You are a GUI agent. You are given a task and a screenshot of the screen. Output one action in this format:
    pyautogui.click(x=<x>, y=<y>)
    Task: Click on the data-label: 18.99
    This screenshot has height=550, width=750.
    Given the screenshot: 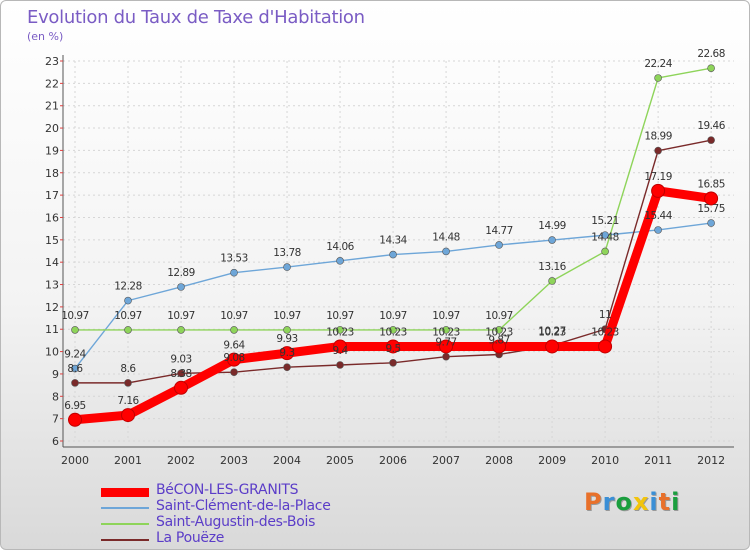 What is the action you would take?
    pyautogui.click(x=658, y=137)
    